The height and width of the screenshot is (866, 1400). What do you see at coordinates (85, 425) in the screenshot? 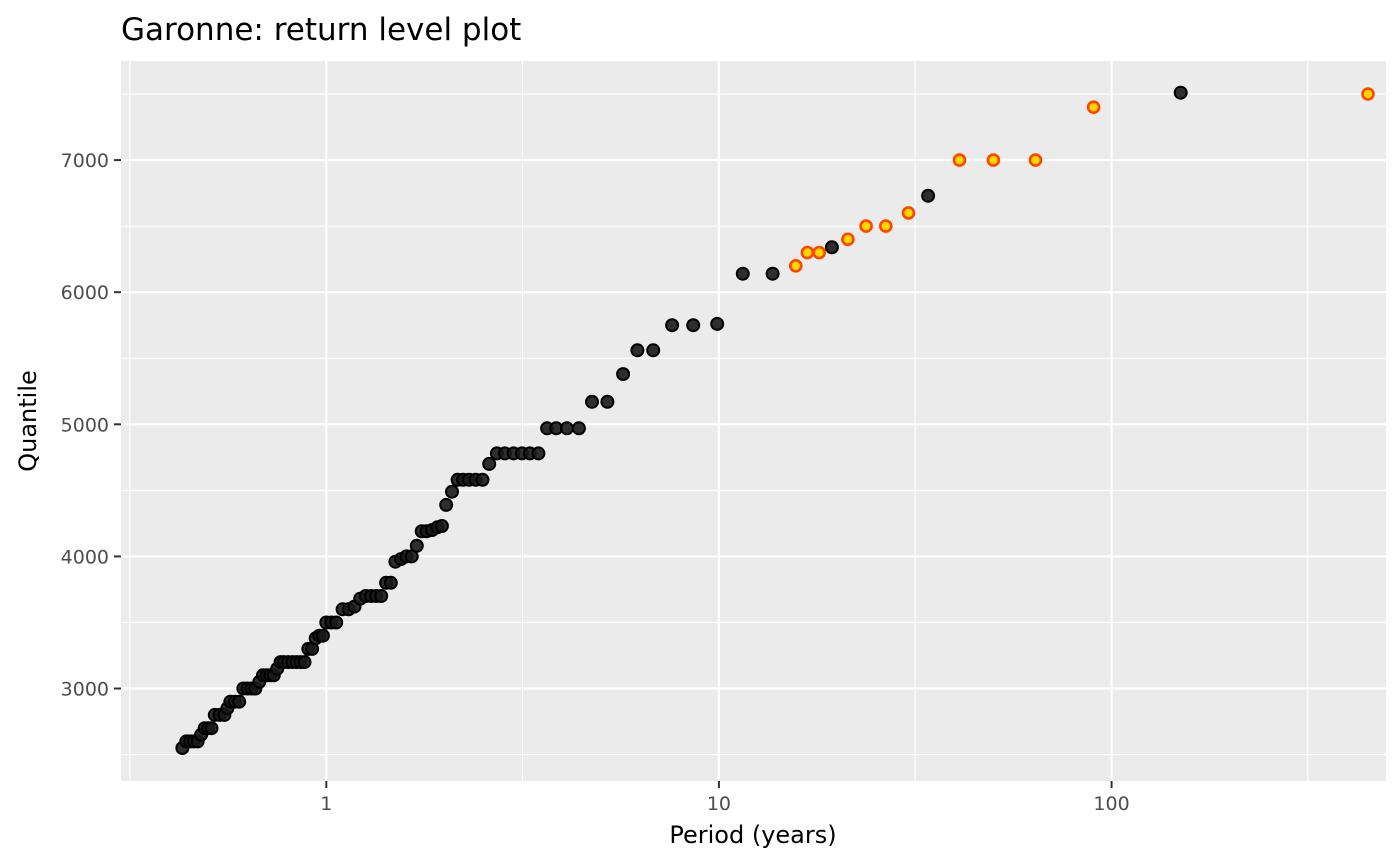
I see `y-tick-label: 5000` at bounding box center [85, 425].